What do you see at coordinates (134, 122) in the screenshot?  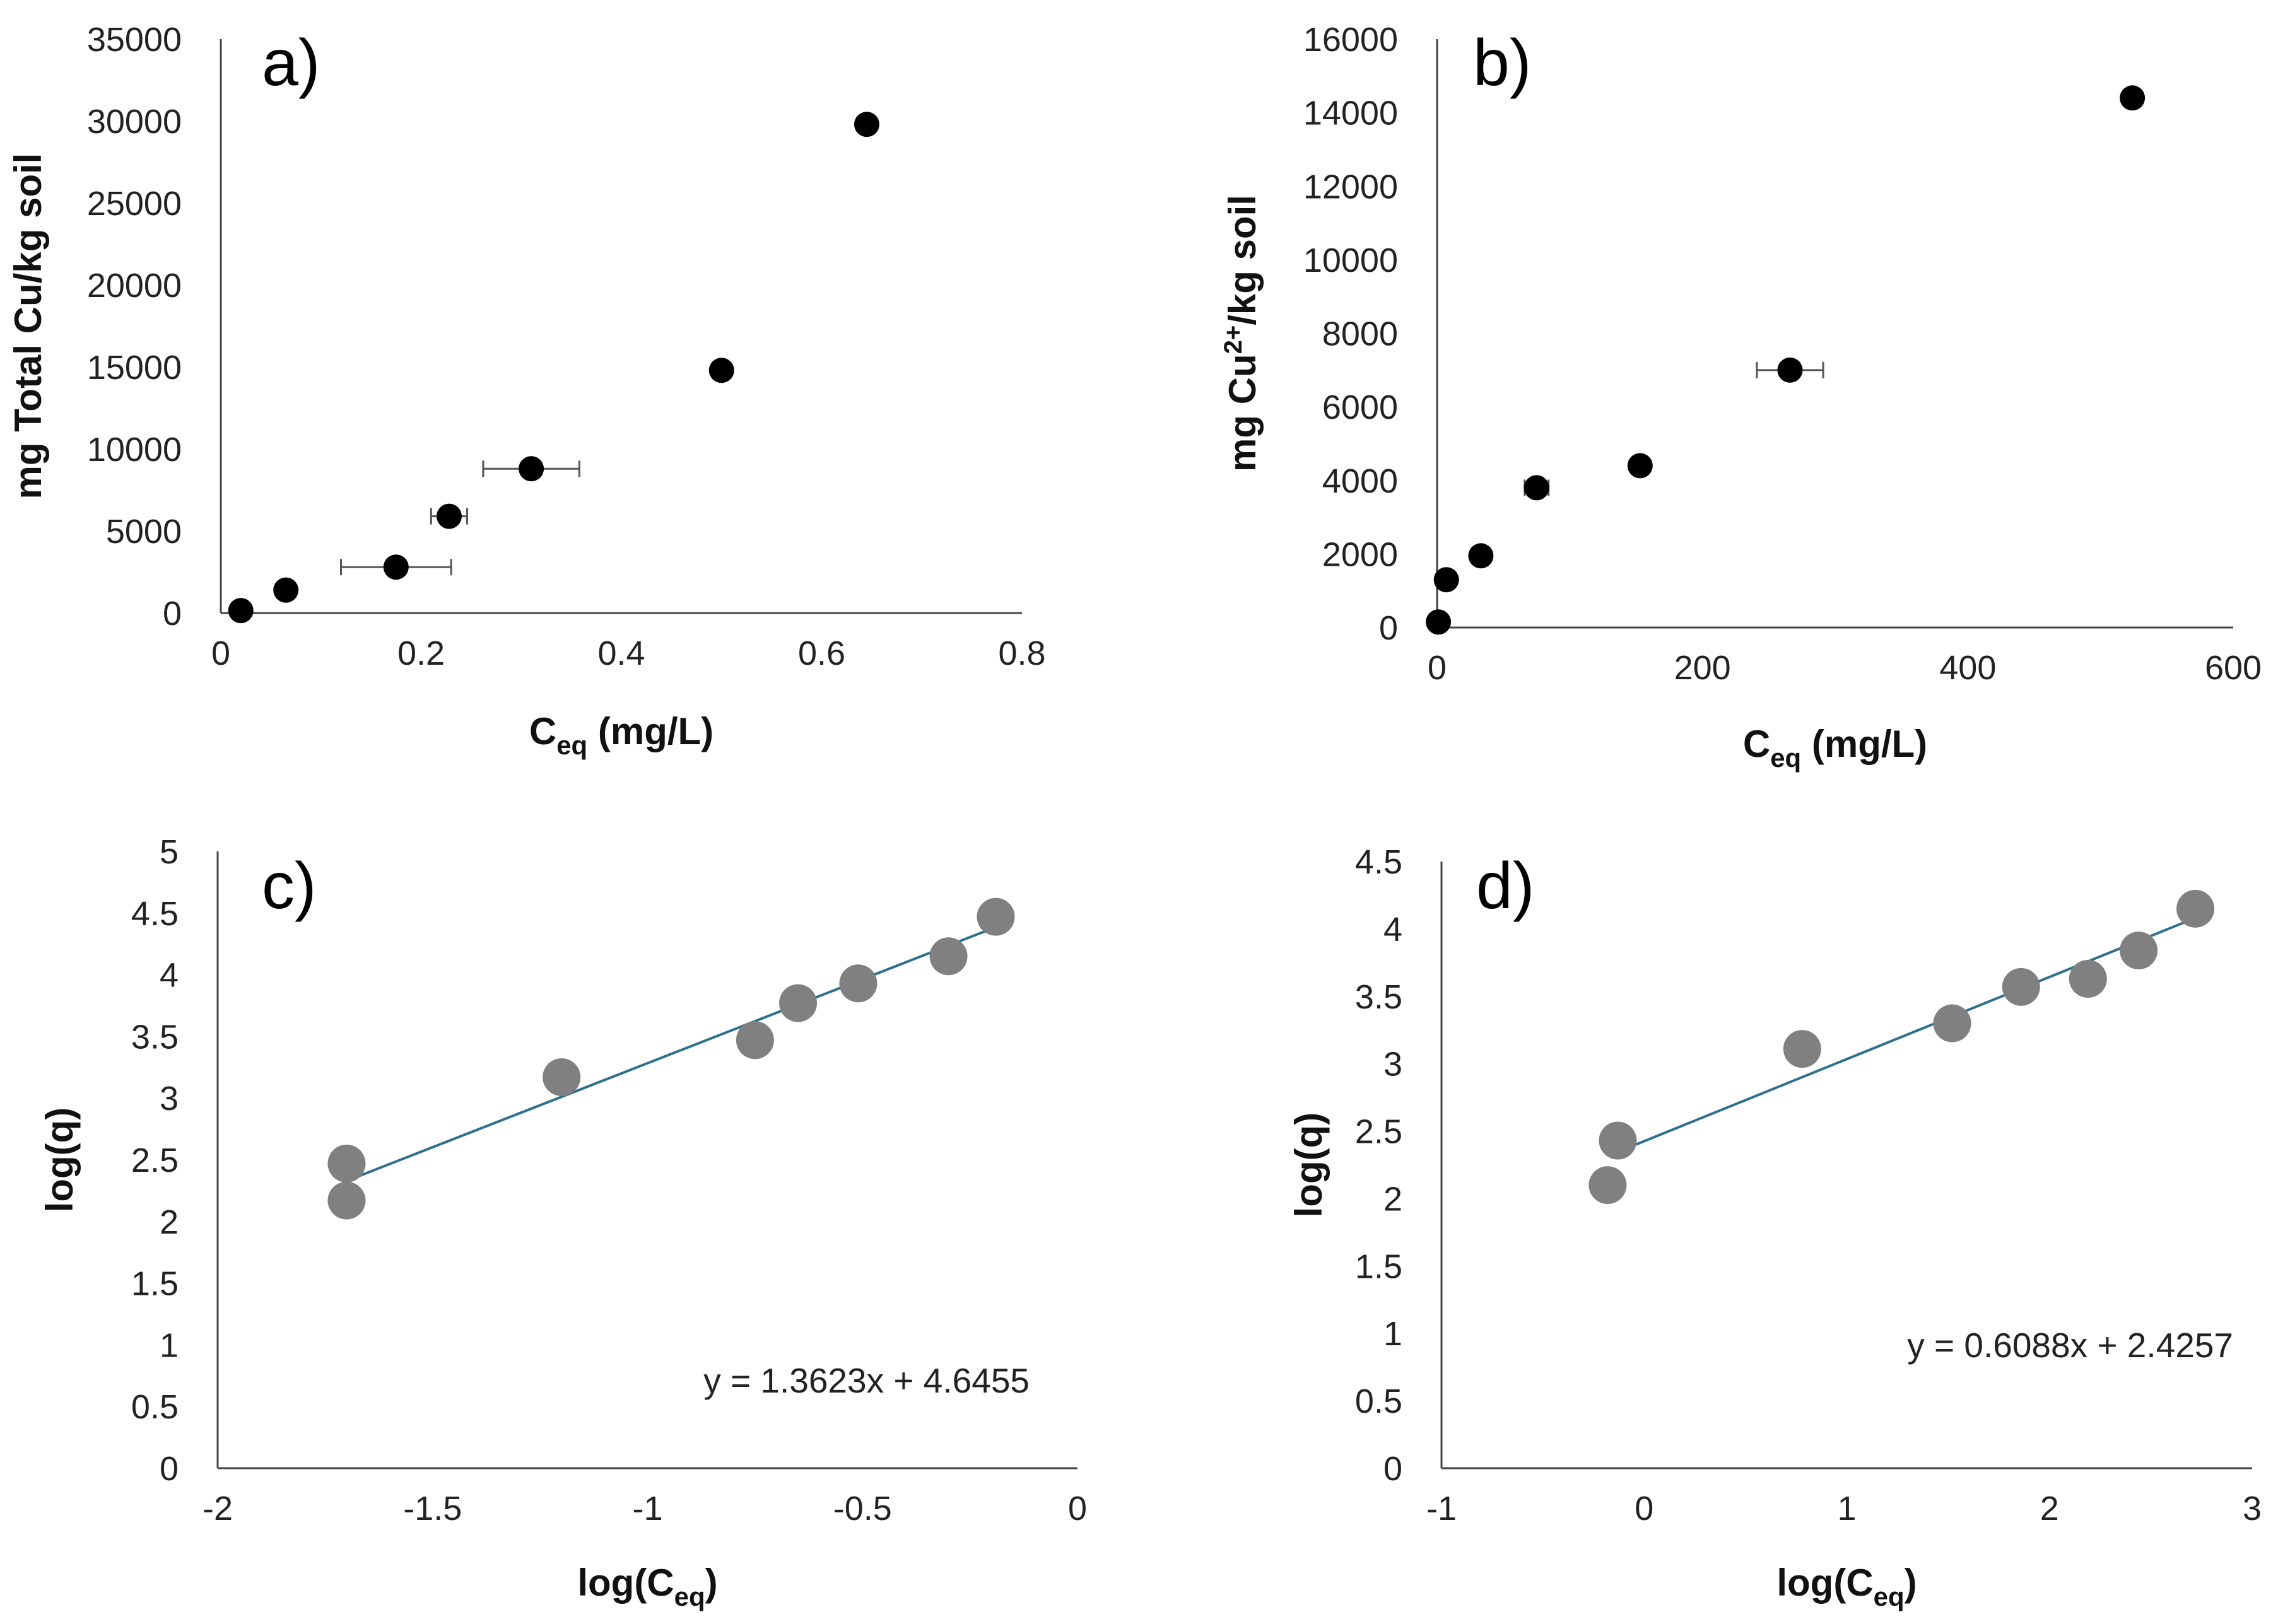 I see `y-tick-label: 30000` at bounding box center [134, 122].